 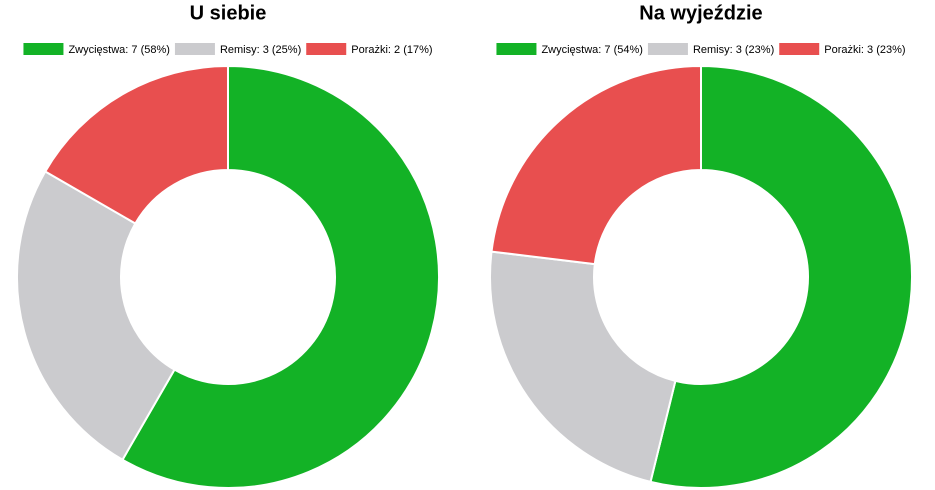 What do you see at coordinates (391, 50) in the screenshot?
I see `legend-label: Porażki: 2 (17%)` at bounding box center [391, 50].